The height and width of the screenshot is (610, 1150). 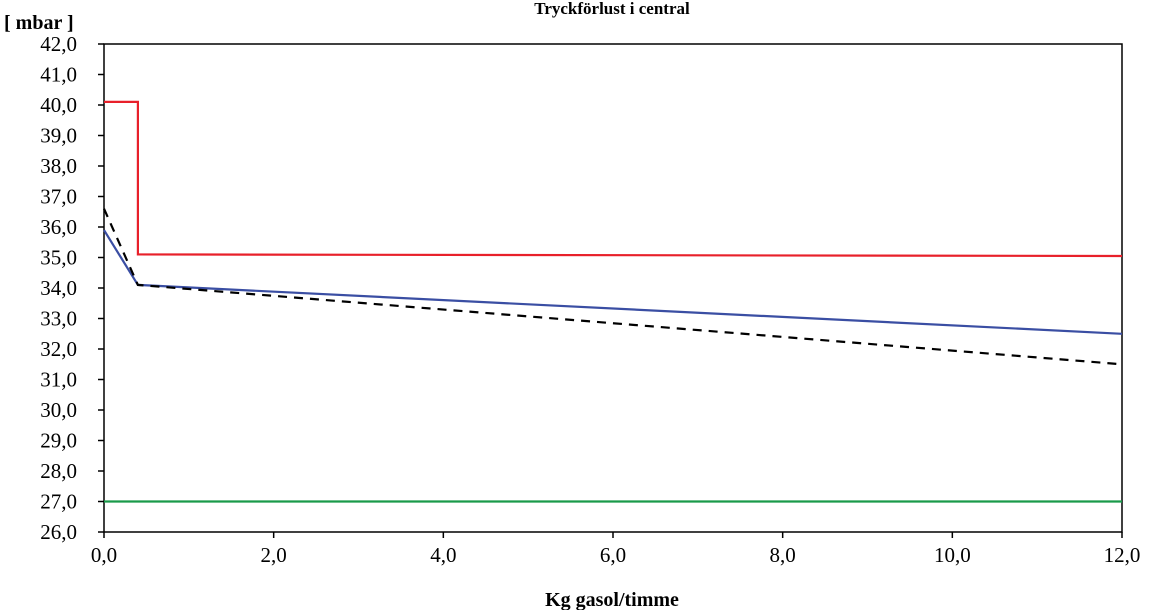 What do you see at coordinates (58, 44) in the screenshot?
I see `y-tick-label: 42,0` at bounding box center [58, 44].